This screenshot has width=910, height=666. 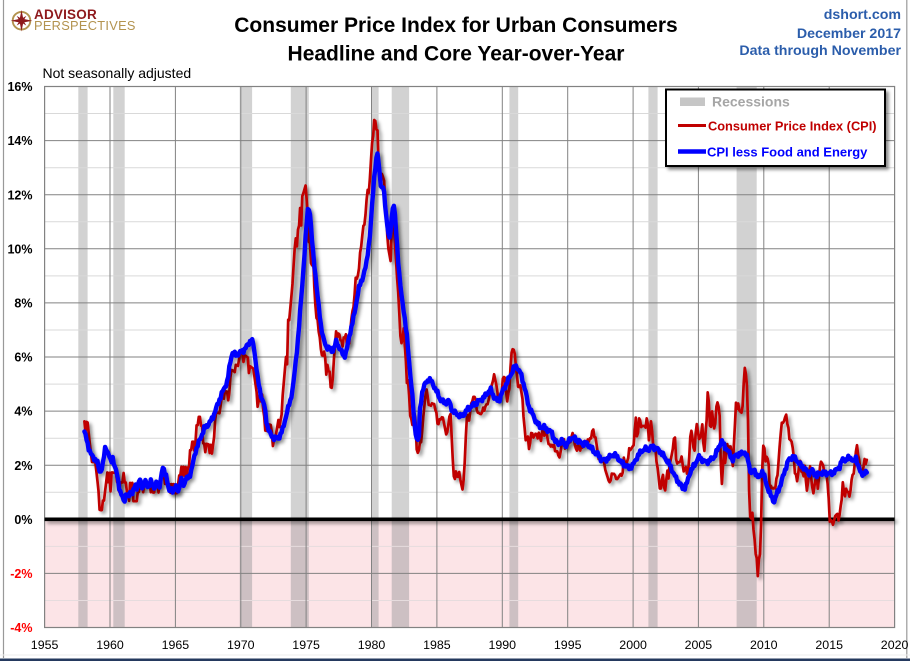 What do you see at coordinates (117, 73) in the screenshot?
I see `svg-text: Not seasonally adjusted` at bounding box center [117, 73].